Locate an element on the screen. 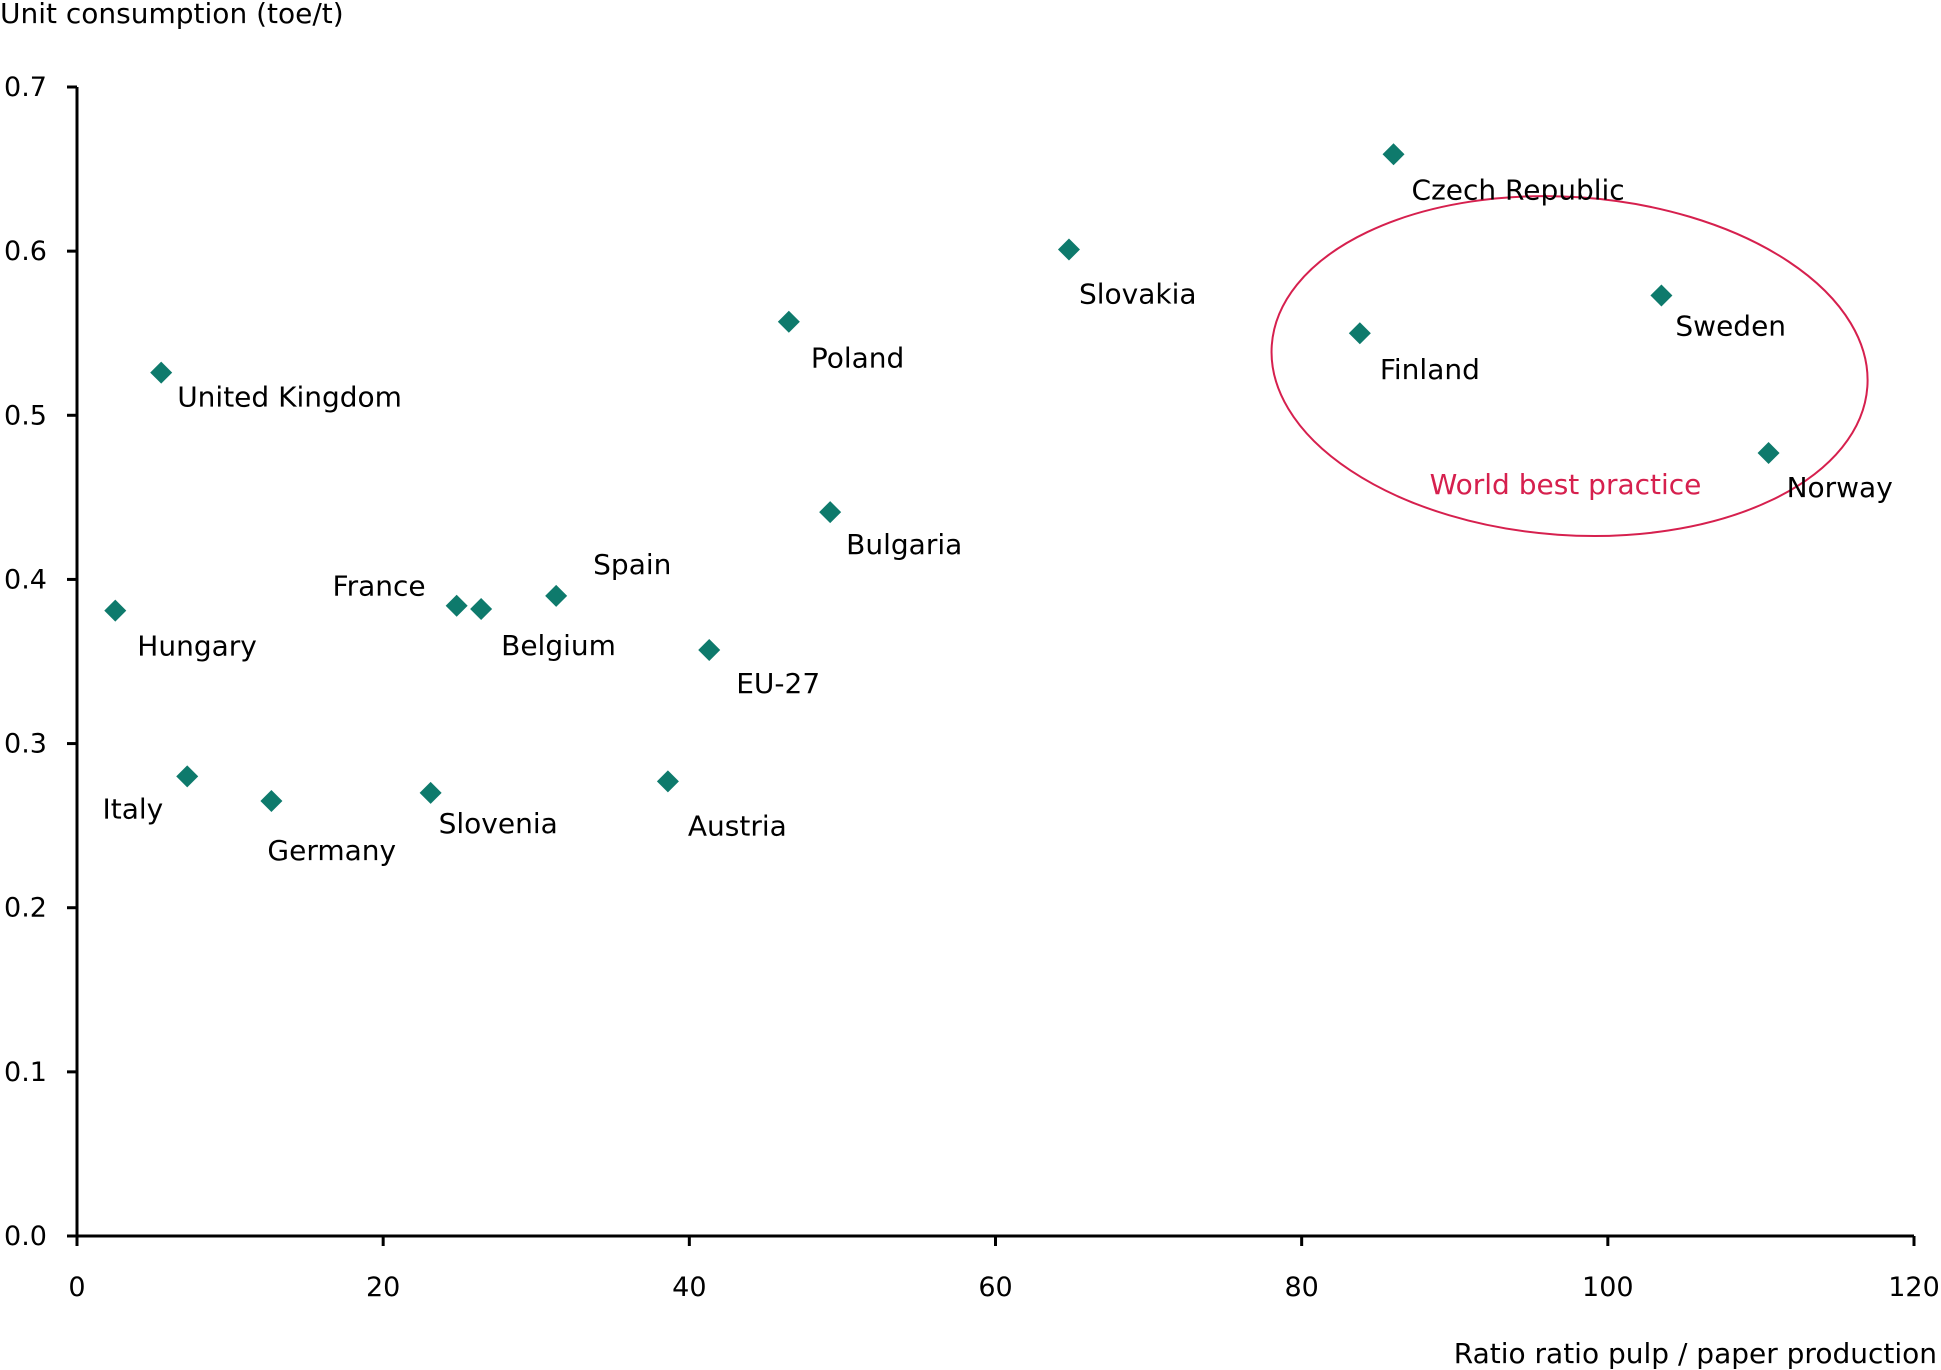 The image size is (1941, 1370). data-point-label: Czech Republic is located at coordinates (1518, 189).